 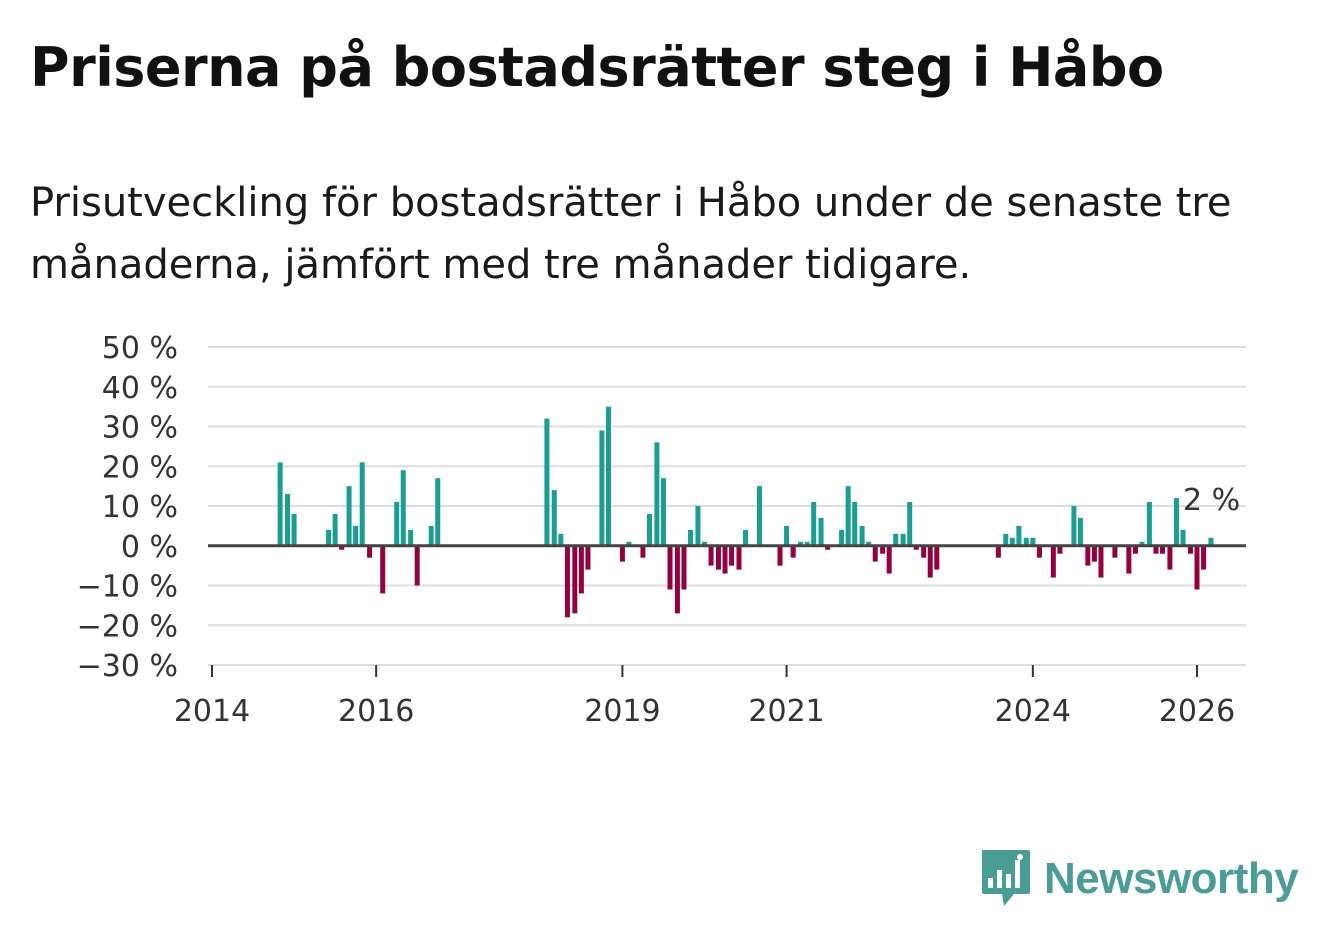 What do you see at coordinates (1197, 711) in the screenshot?
I see `x-tick-label: 2026` at bounding box center [1197, 711].